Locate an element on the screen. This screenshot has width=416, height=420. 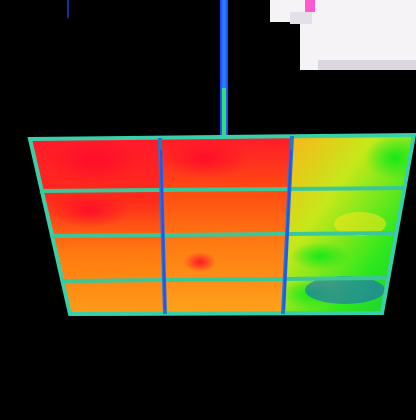
panel-grid-vertical-accent is located at coordinates (226, 230).